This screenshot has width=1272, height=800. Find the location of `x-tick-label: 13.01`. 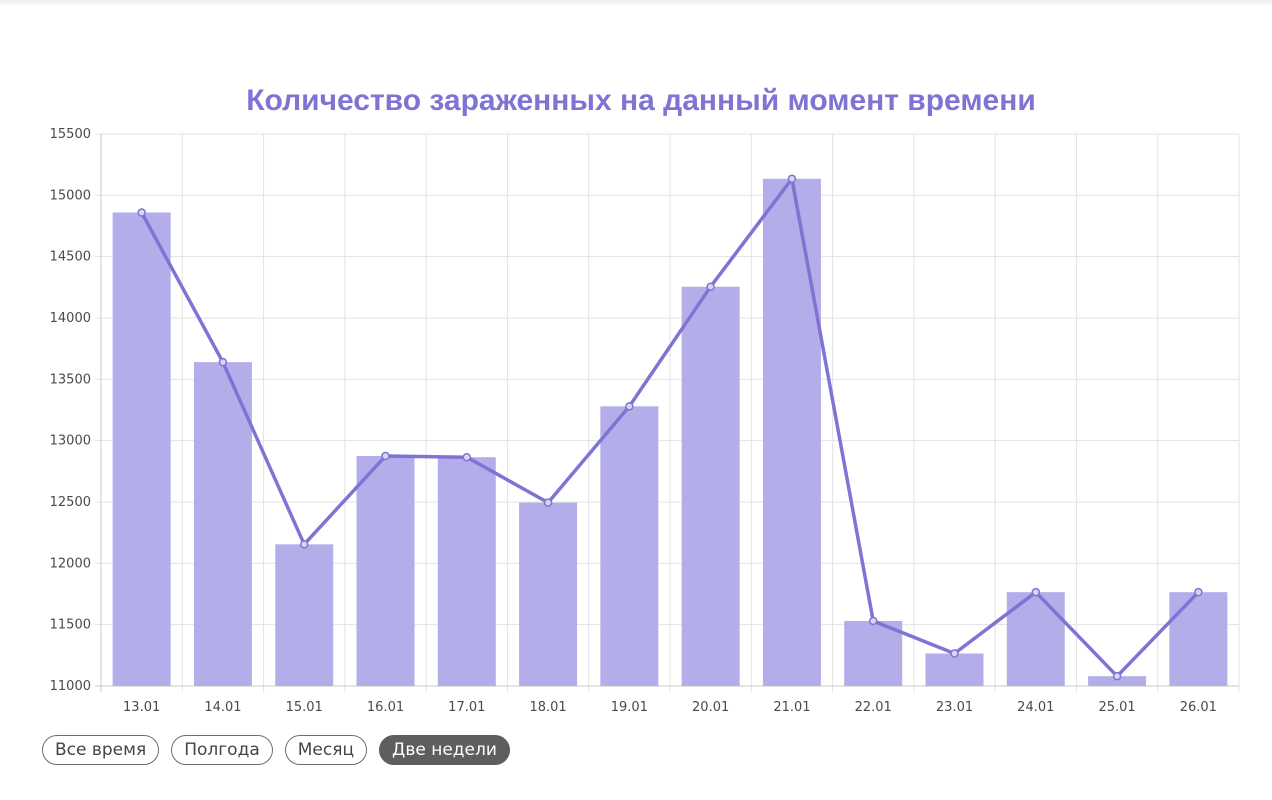

x-tick-label: 13.01 is located at coordinates (141, 707).